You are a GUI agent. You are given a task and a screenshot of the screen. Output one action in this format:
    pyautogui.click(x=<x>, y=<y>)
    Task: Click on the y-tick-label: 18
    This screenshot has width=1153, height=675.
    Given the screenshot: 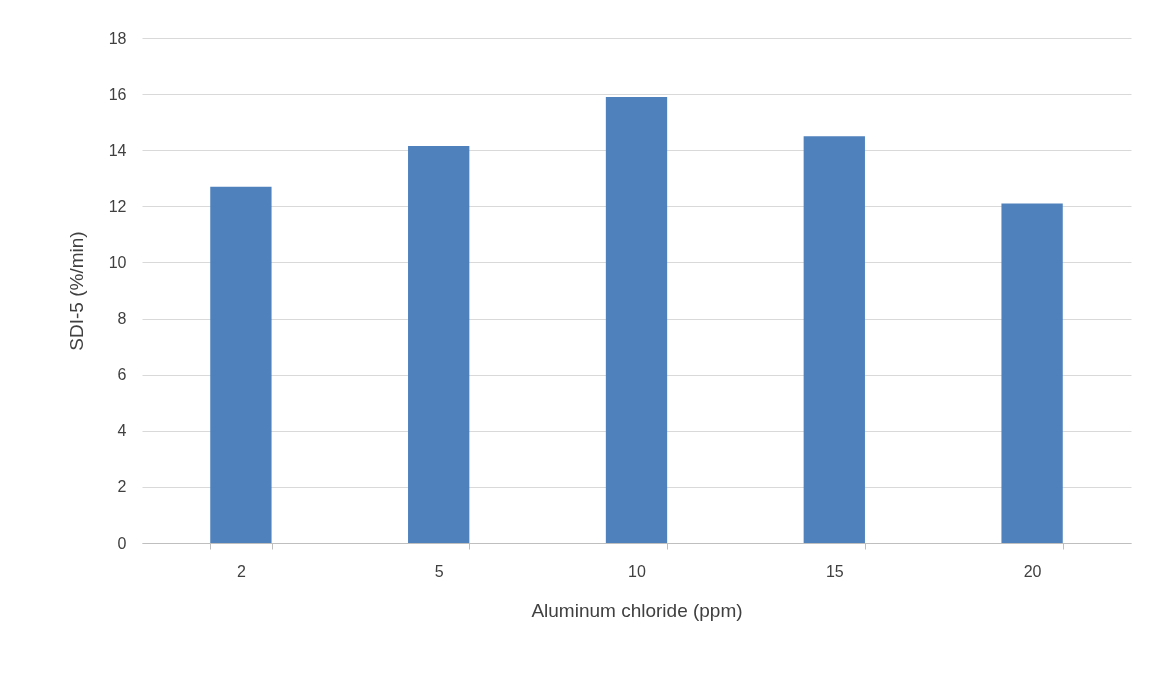 What is the action you would take?
    pyautogui.click(x=117, y=38)
    